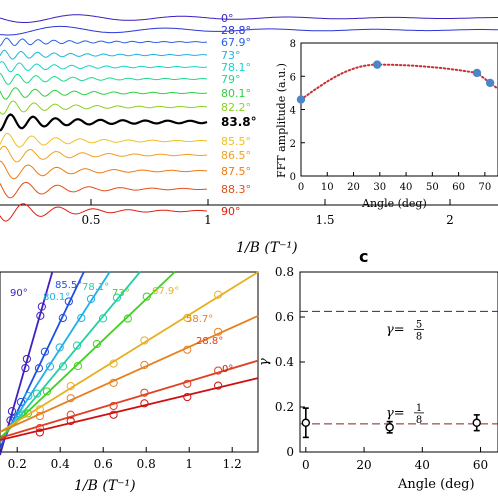  Describe the element at coordinates (436, 484) in the screenshot. I see `c-x-label: Angle (deg)` at that location.